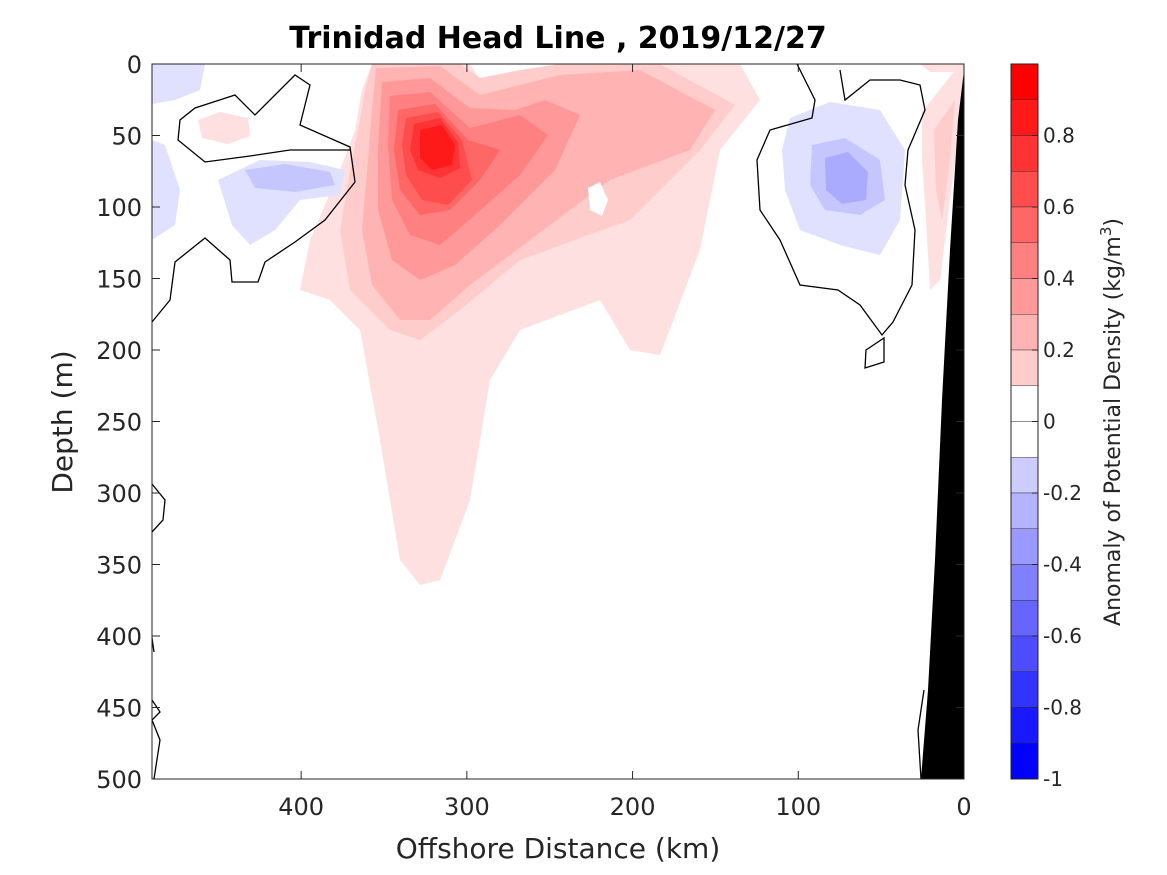  I want to click on x-tick-label: 200, so click(633, 807).